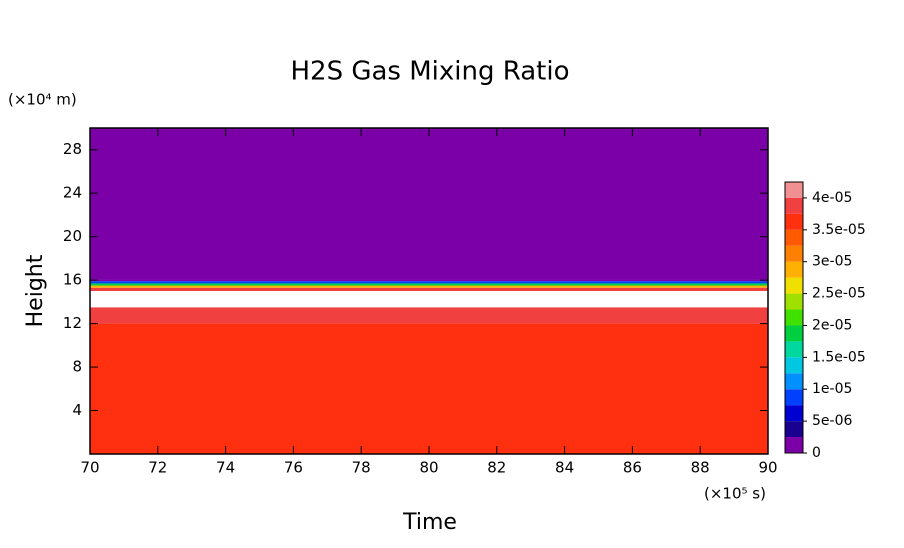 This screenshot has height=548, width=904. What do you see at coordinates (72, 323) in the screenshot?
I see `y-tick-label: 12` at bounding box center [72, 323].